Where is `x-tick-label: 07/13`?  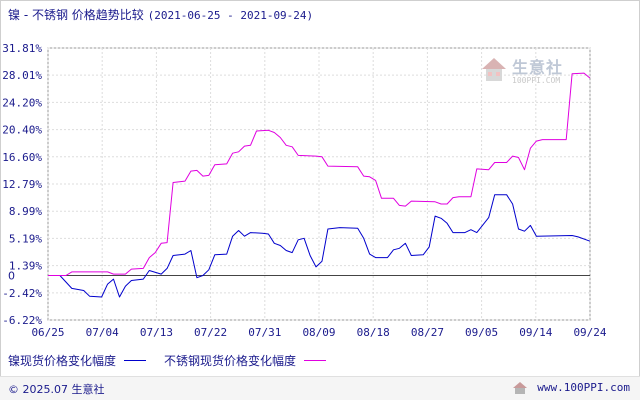 x-tick-label: 07/13 is located at coordinates (156, 332).